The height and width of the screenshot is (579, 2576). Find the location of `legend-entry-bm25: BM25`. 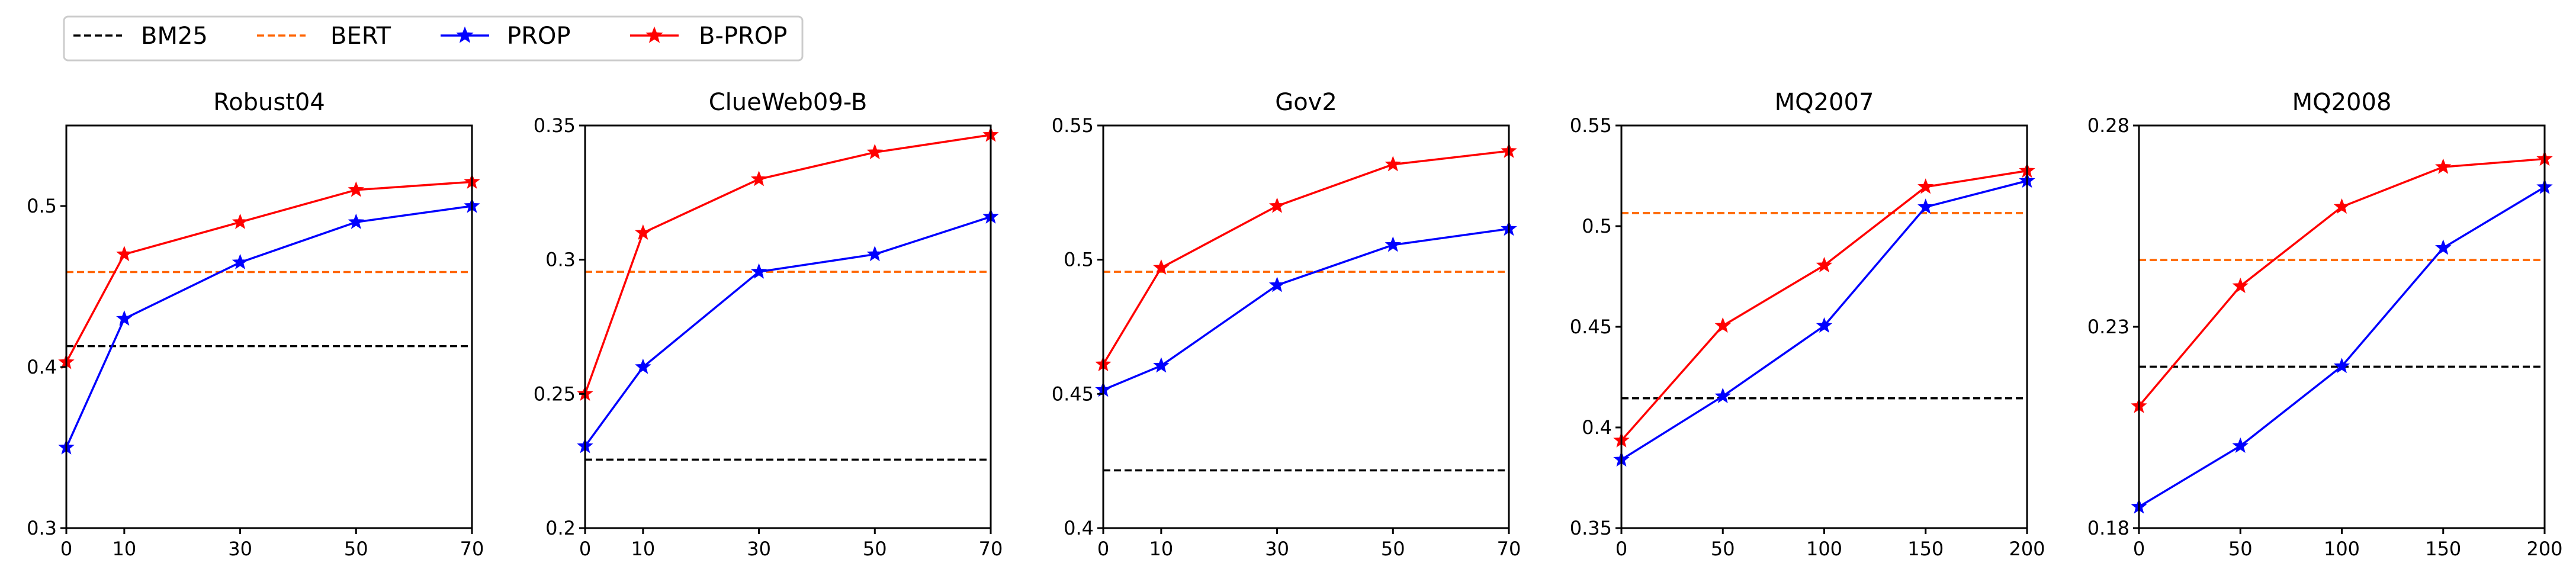

legend-entry-bm25: BM25 is located at coordinates (140, 36).